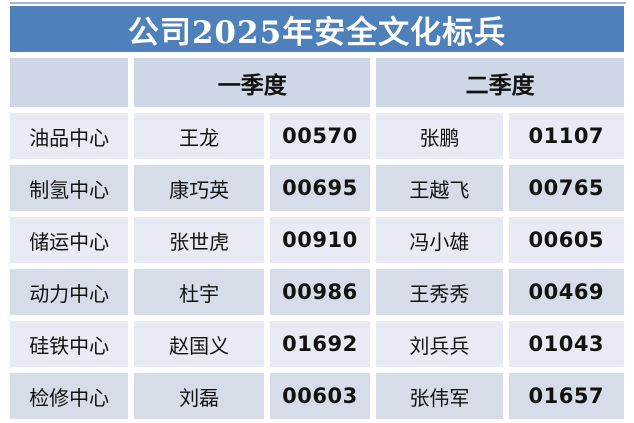 This screenshot has height=423, width=634. Describe the element at coordinates (199, 136) in the screenshot. I see `q1-name-cell: 王龙` at that location.